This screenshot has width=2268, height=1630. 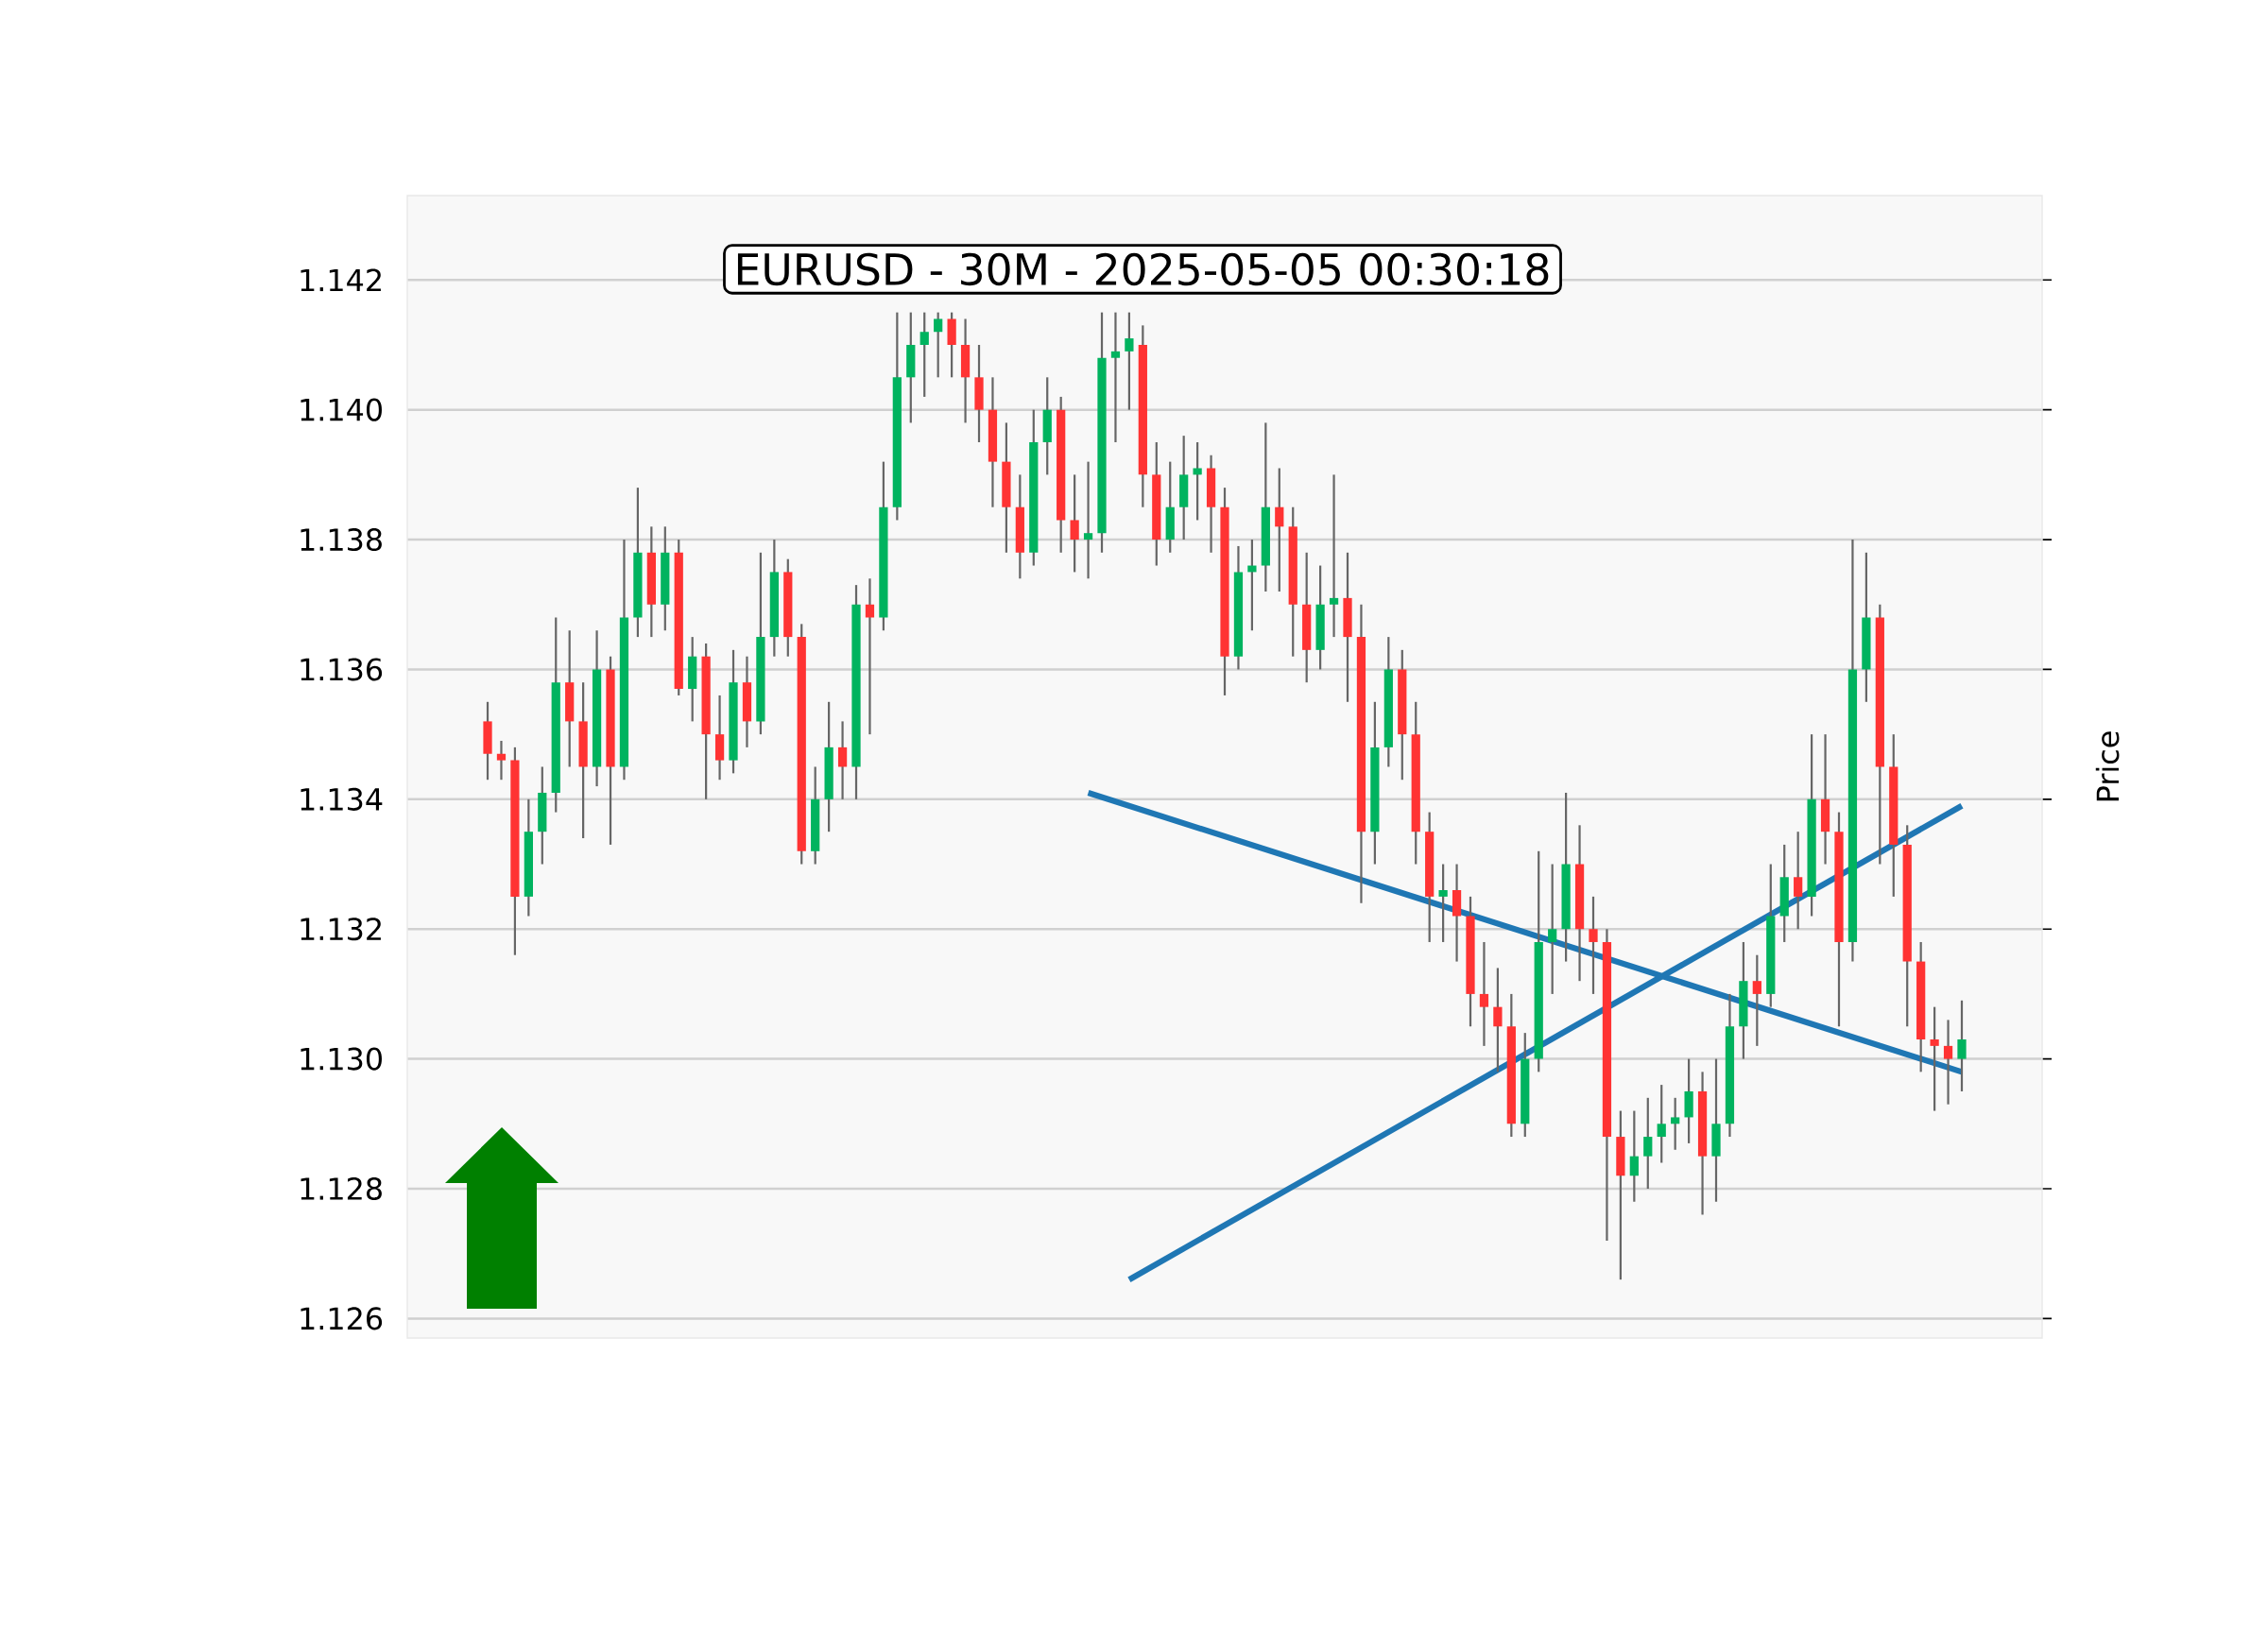 I want to click on y-axis-title: Price, so click(x=2107, y=766).